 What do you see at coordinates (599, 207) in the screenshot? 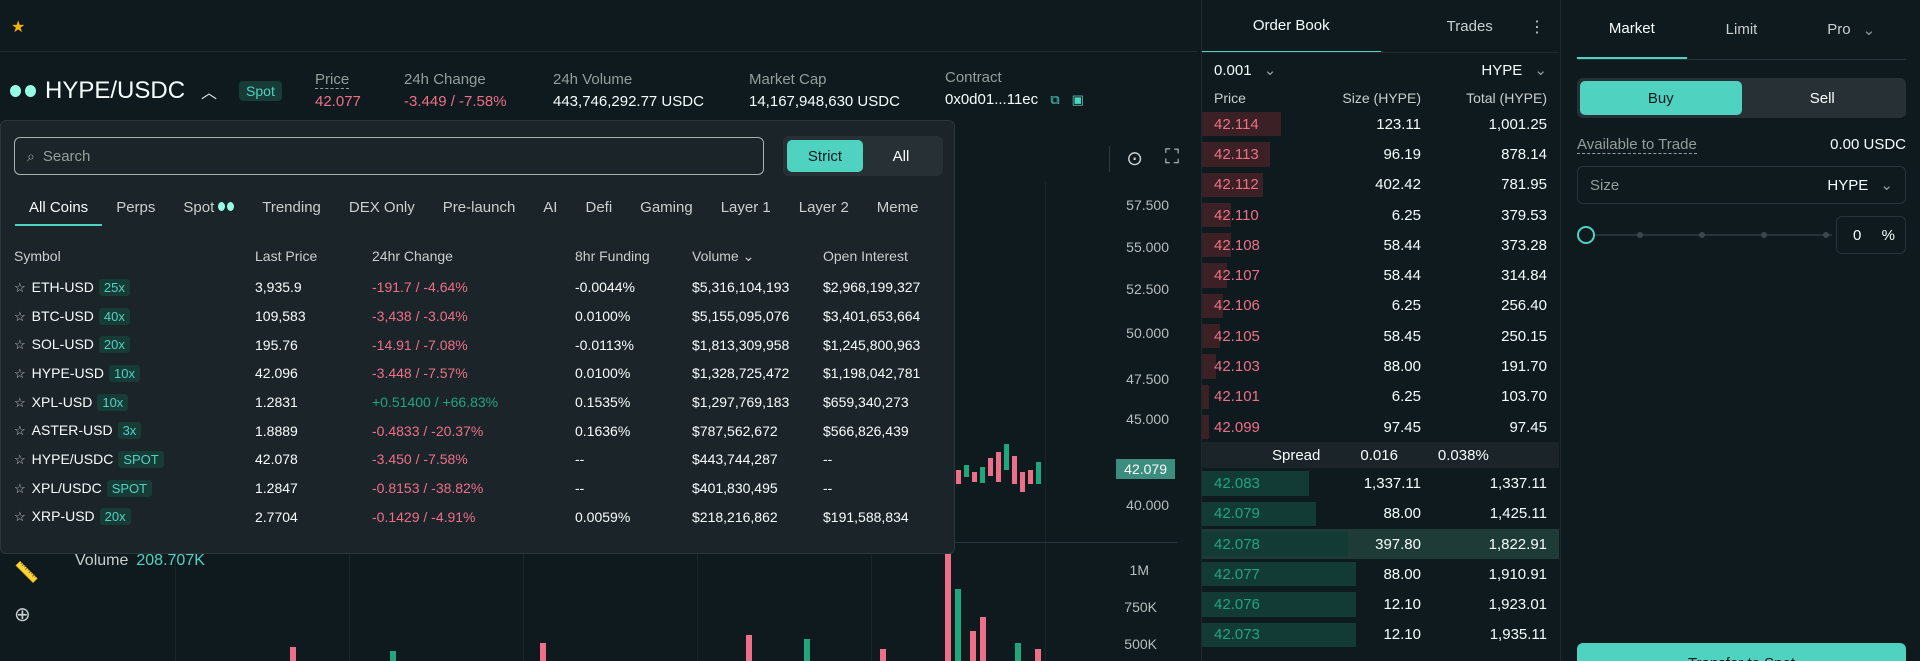
I see `tab-defi: Defi` at bounding box center [599, 207].